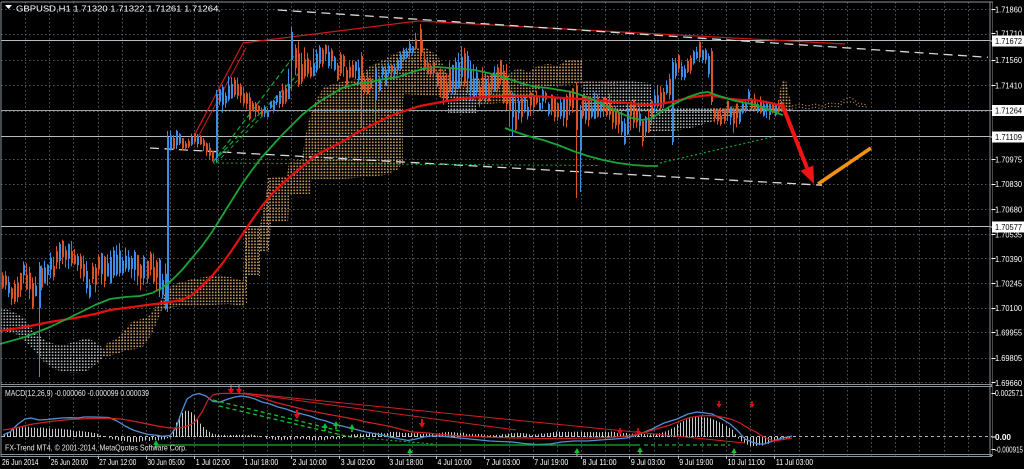  I want to click on svg-text: 10 Jul 11:00, so click(747, 462).